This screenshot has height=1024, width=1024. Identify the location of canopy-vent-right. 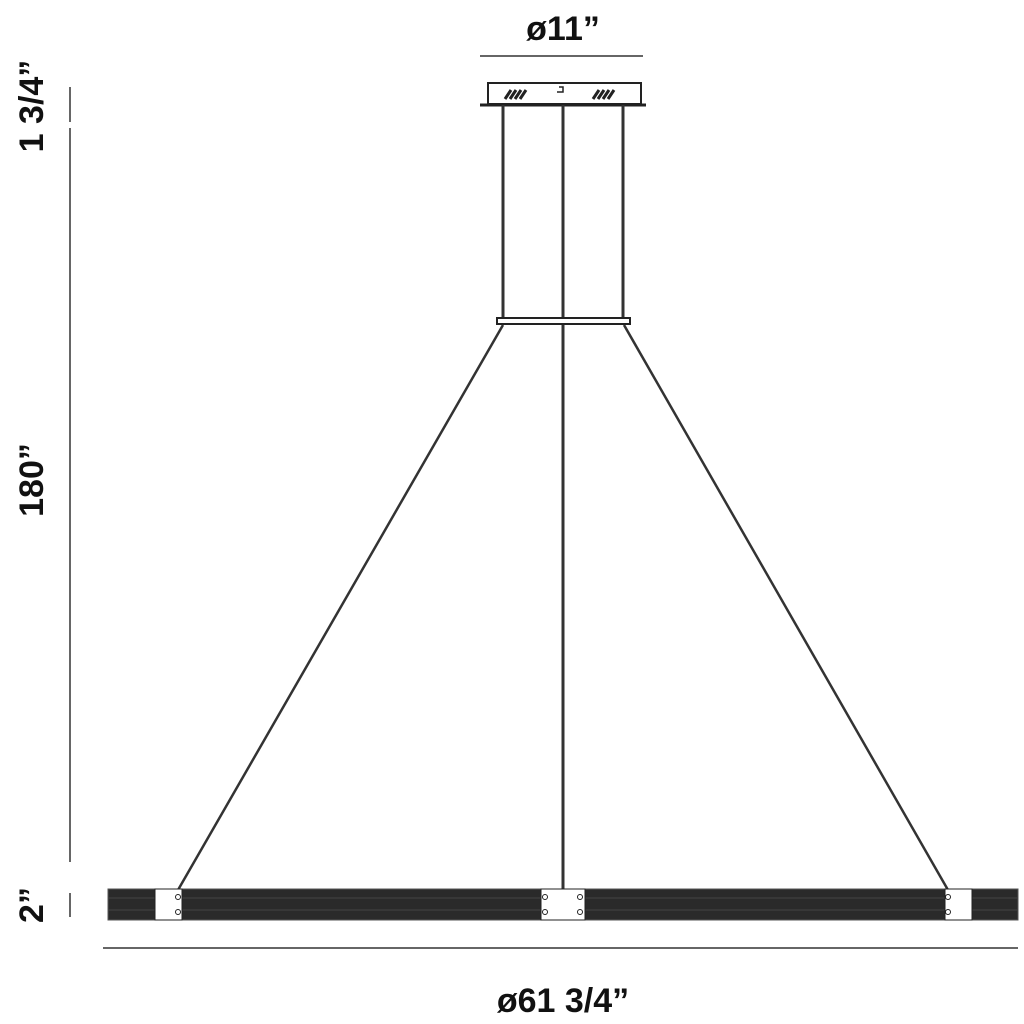
(603, 94).